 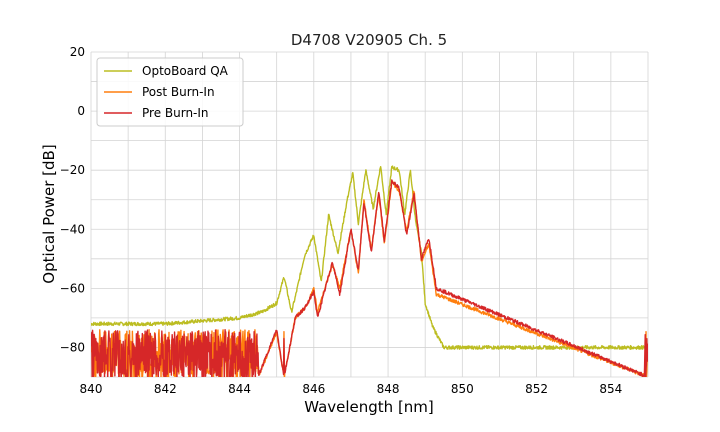 What do you see at coordinates (462, 389) in the screenshot?
I see `x-tick-label: 850` at bounding box center [462, 389].